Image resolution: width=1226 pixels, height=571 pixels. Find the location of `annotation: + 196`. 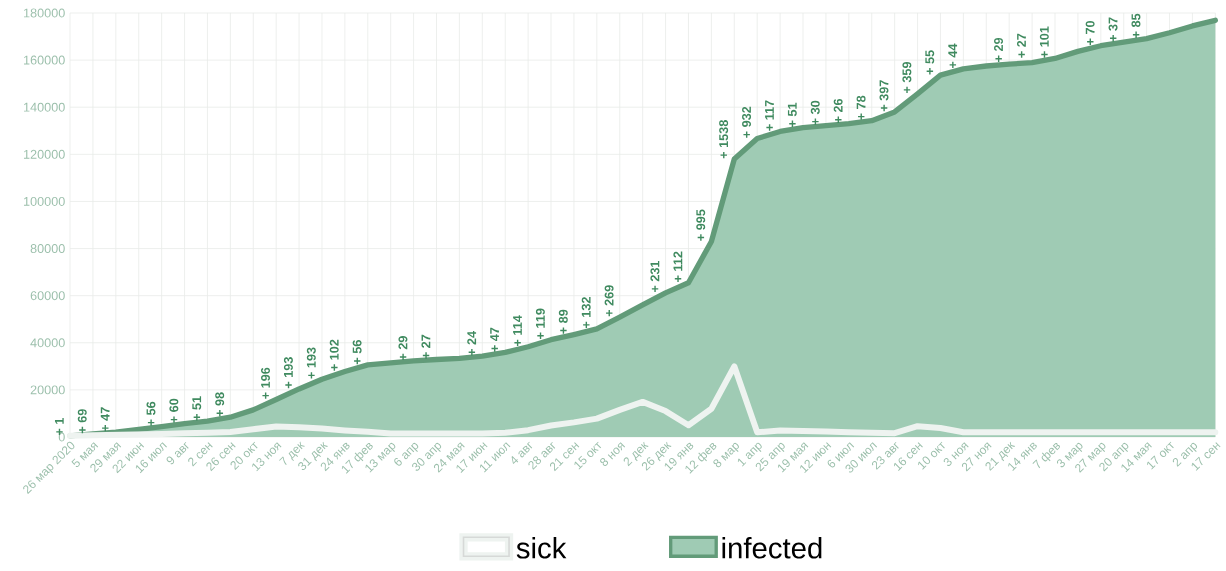

annotation: + 196 is located at coordinates (265, 383).